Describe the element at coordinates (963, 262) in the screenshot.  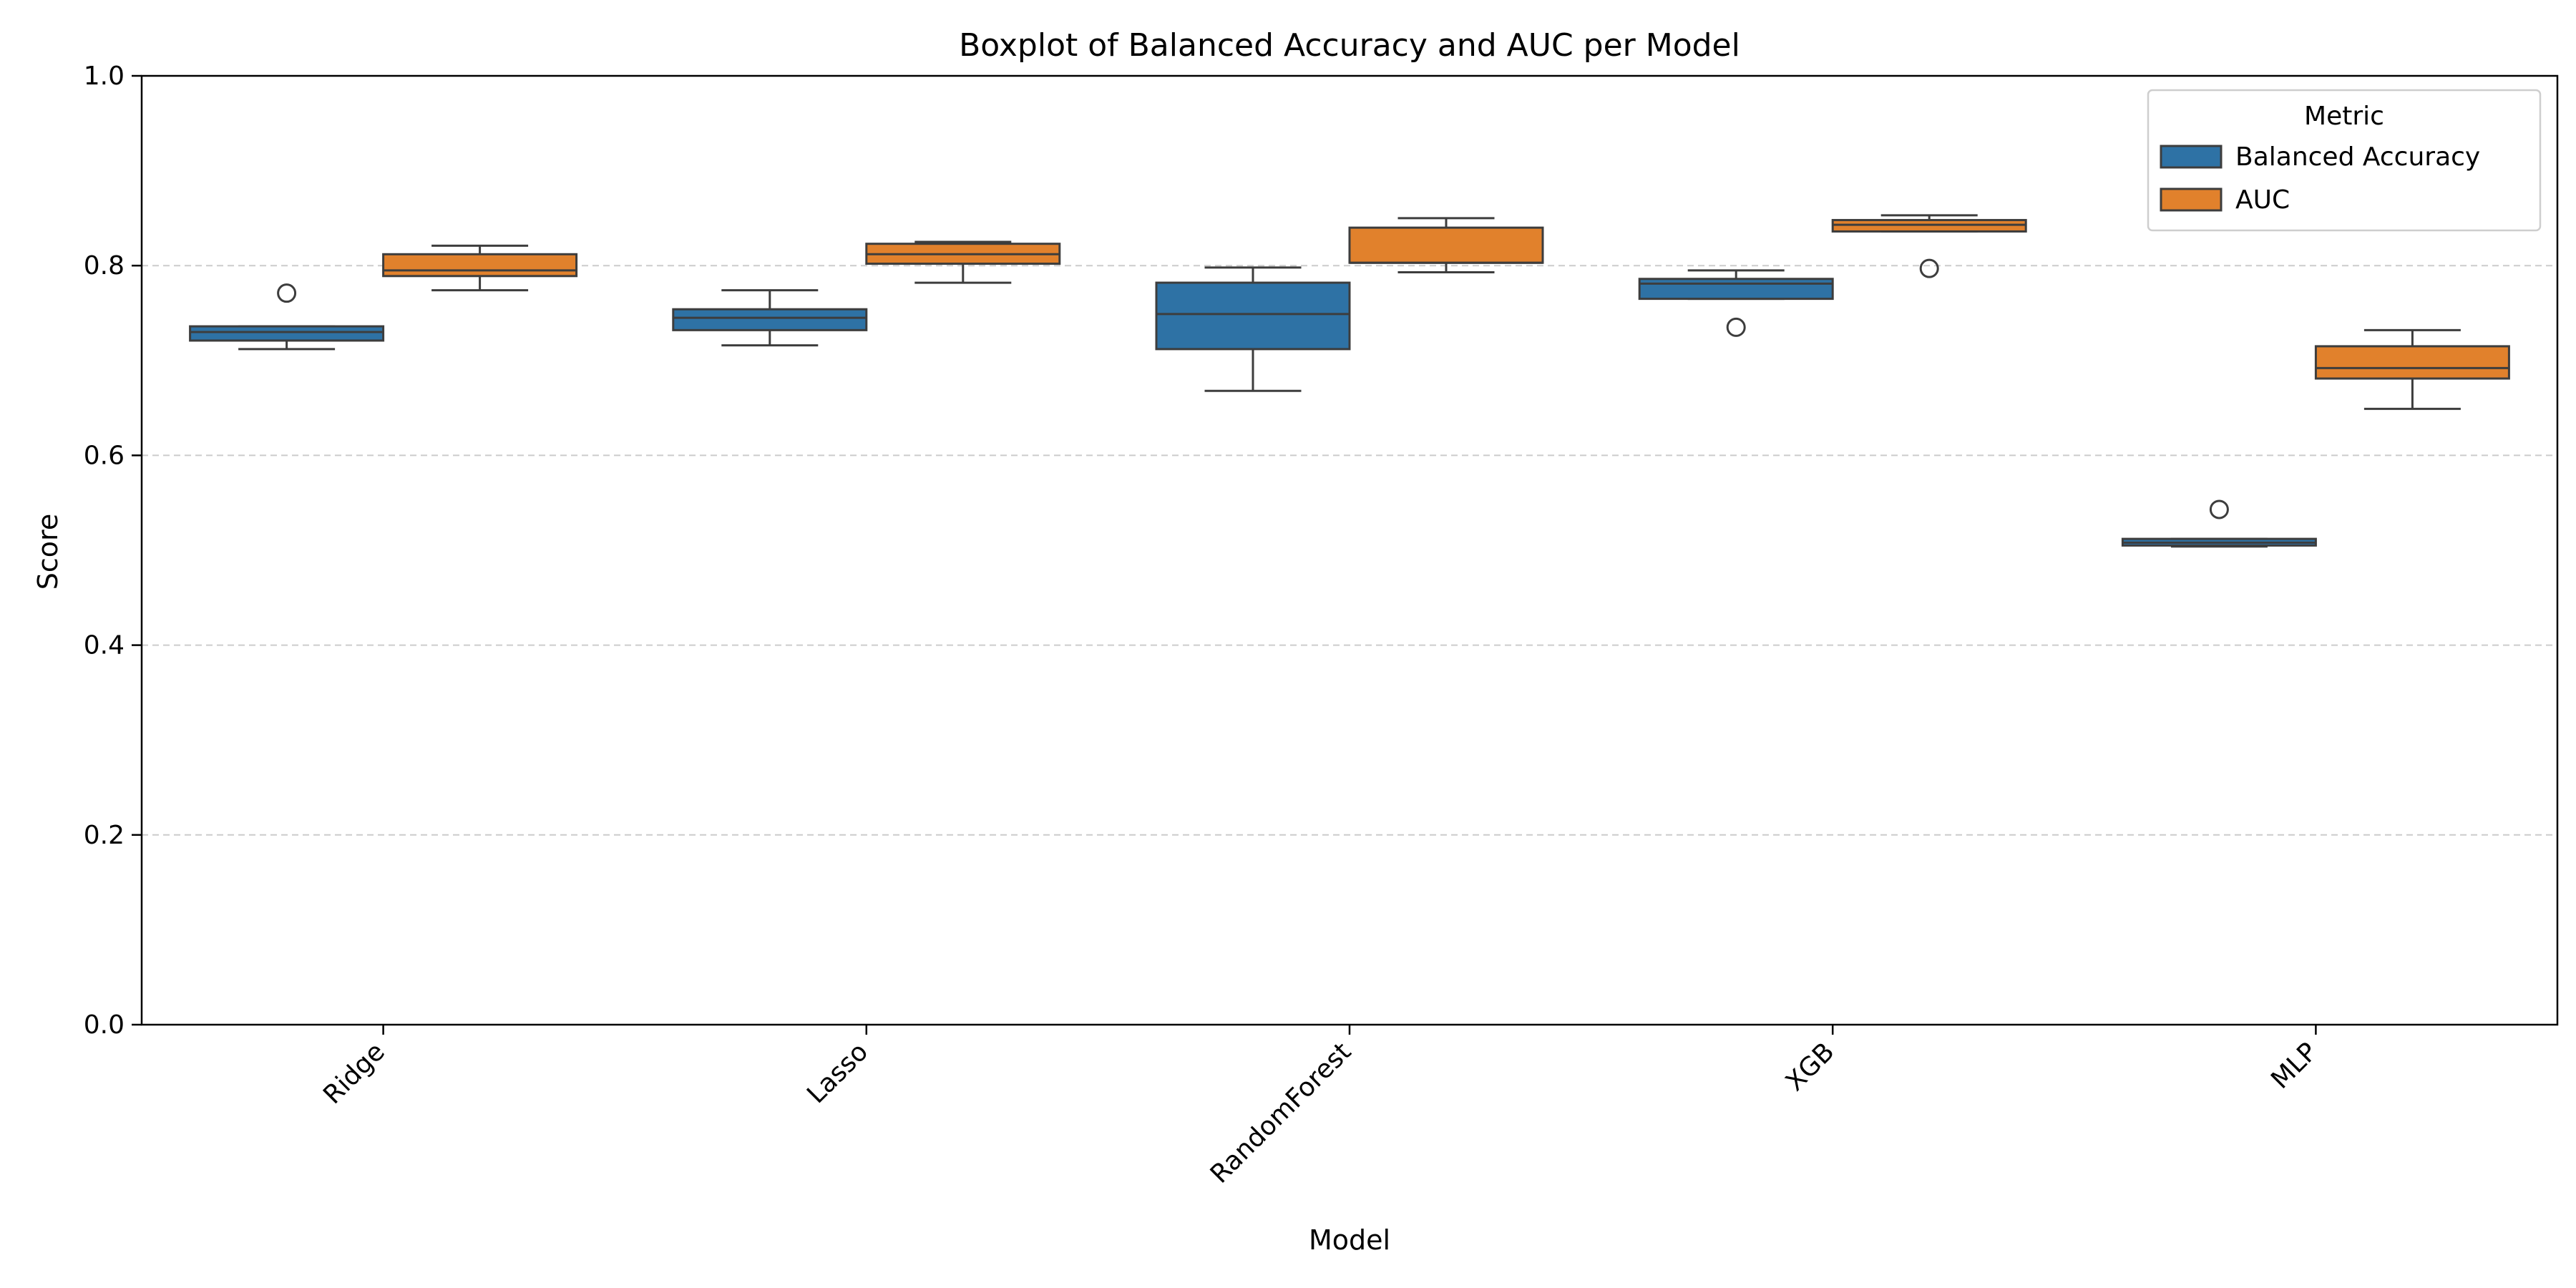
I see `box-lasso-auc` at that location.